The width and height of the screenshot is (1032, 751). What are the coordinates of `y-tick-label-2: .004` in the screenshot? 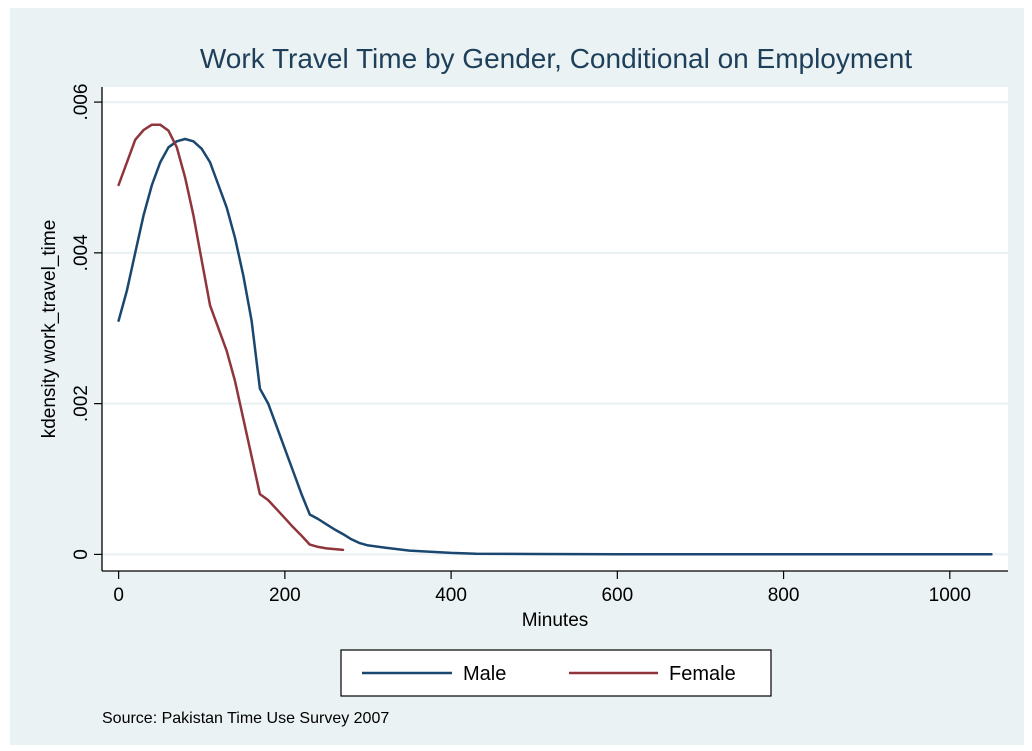 It's located at (81, 252).